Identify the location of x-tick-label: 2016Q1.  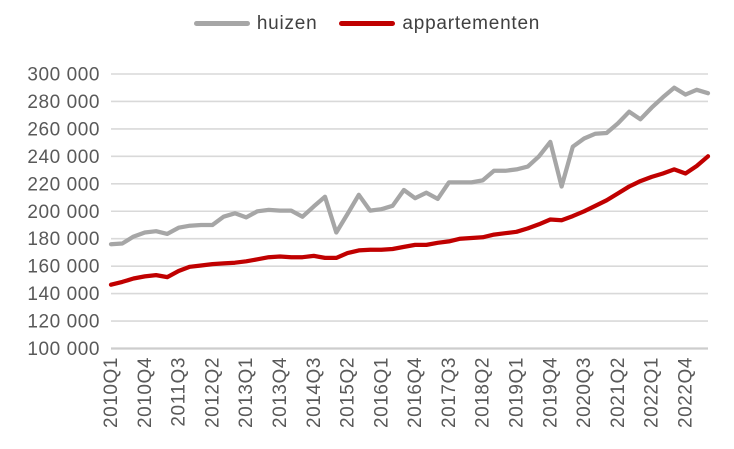
(381, 392).